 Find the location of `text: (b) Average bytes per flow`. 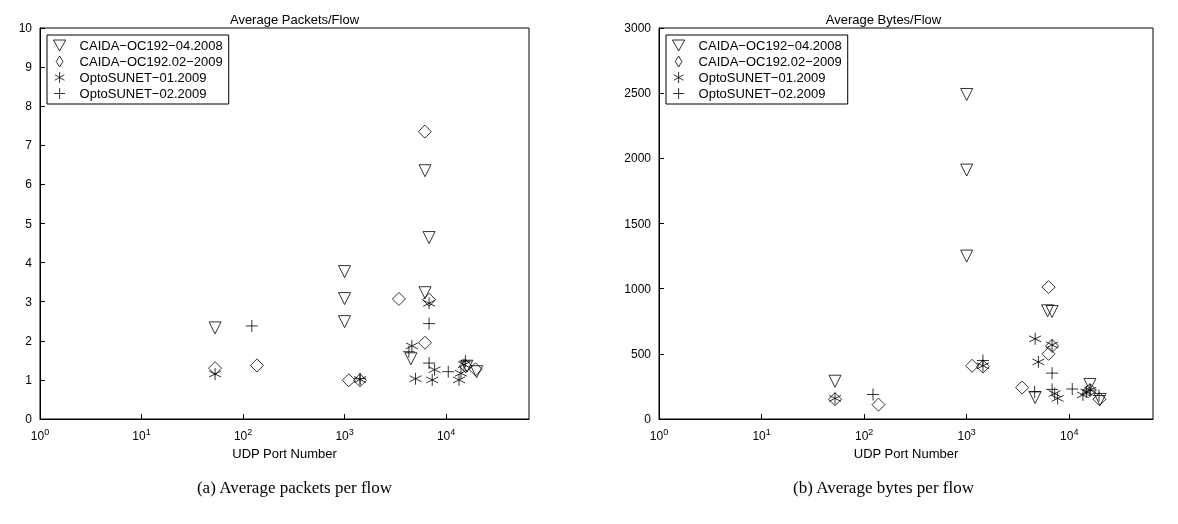

text: (b) Average bytes per flow is located at coordinates (883, 488).